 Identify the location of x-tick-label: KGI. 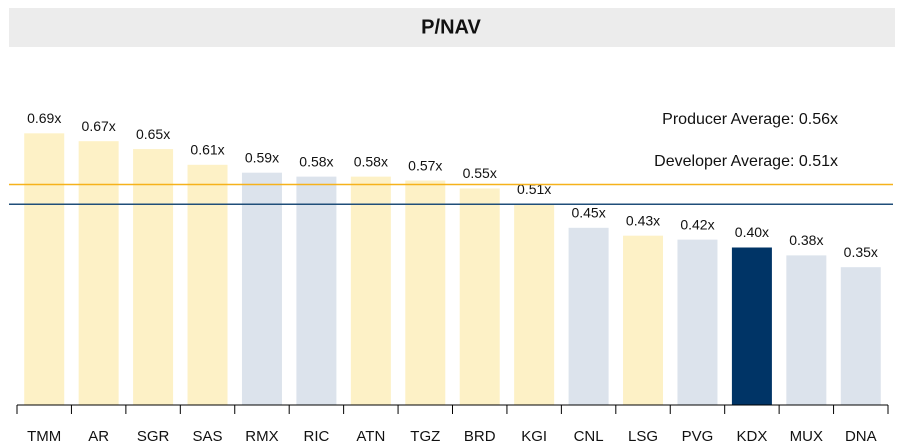
(534, 436).